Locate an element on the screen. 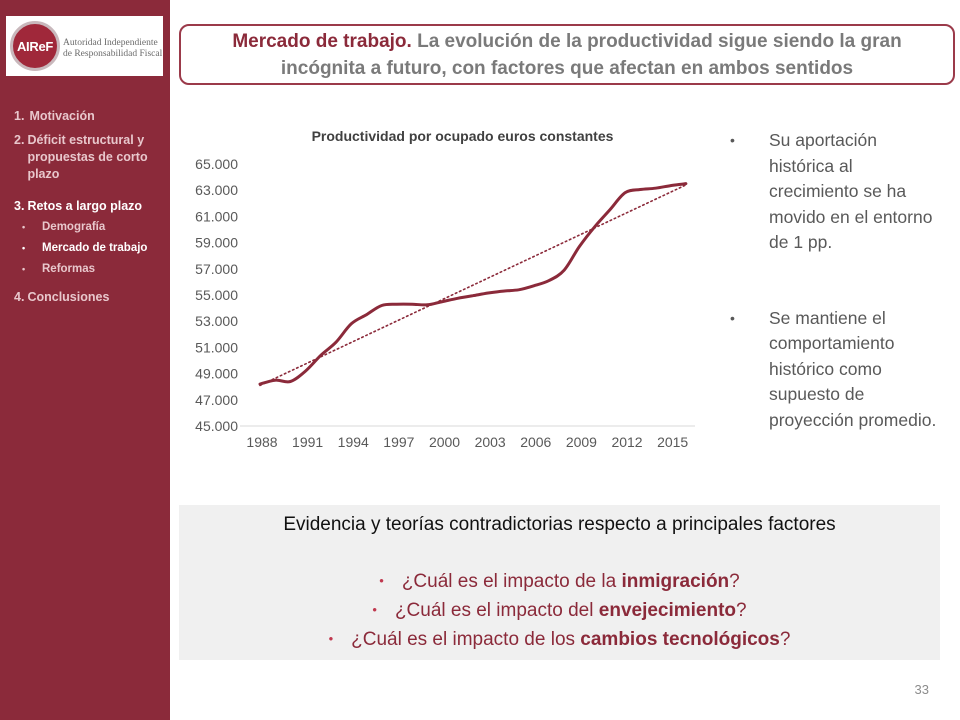 This screenshot has width=960, height=720. question-keyword: cambios tecnológicos is located at coordinates (680, 639).